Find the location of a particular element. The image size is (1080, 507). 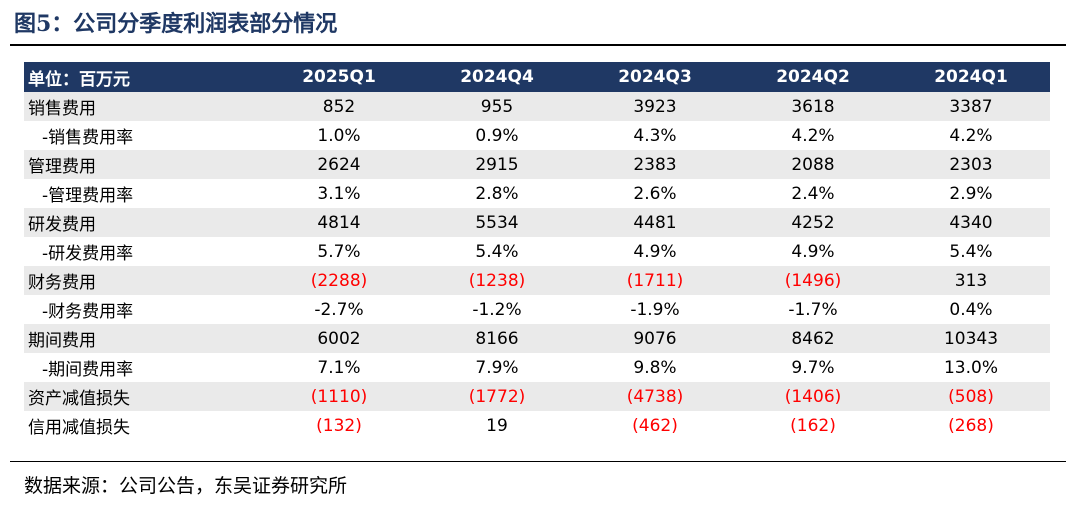

table-cell: 3387 is located at coordinates (971, 106).